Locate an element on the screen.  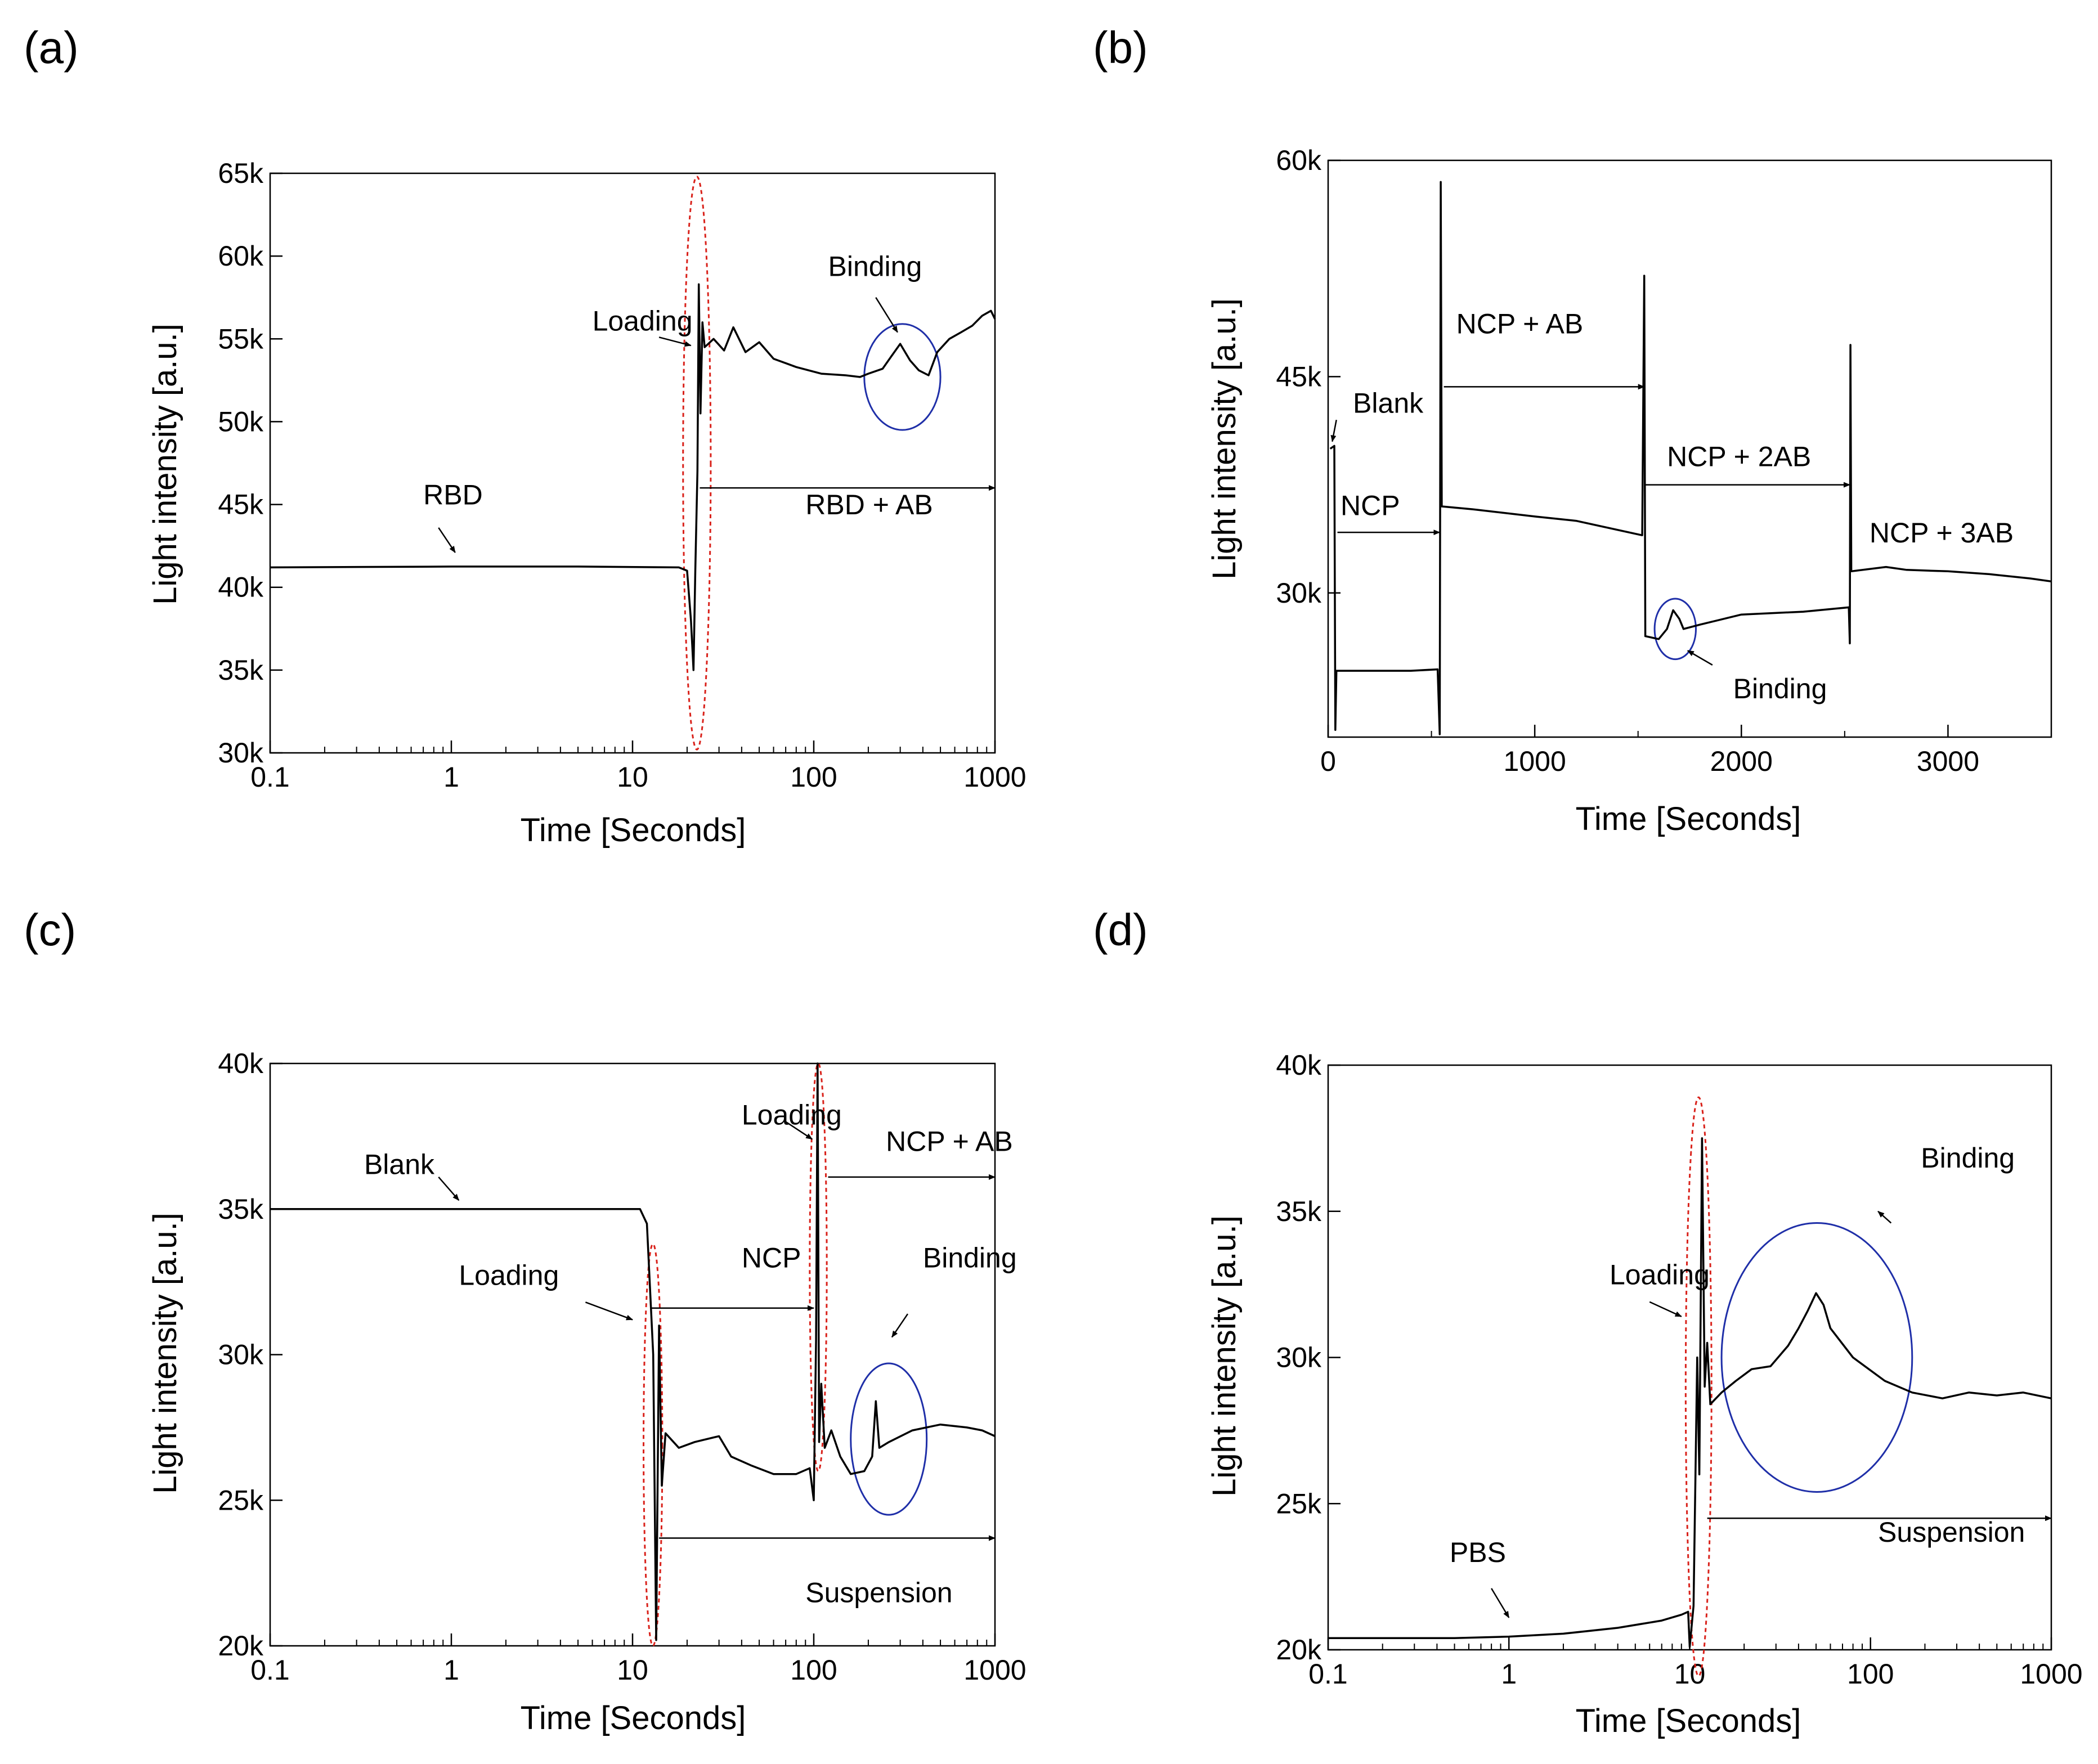
annotation-label-b: NCP + 3AB is located at coordinates (1942, 533).